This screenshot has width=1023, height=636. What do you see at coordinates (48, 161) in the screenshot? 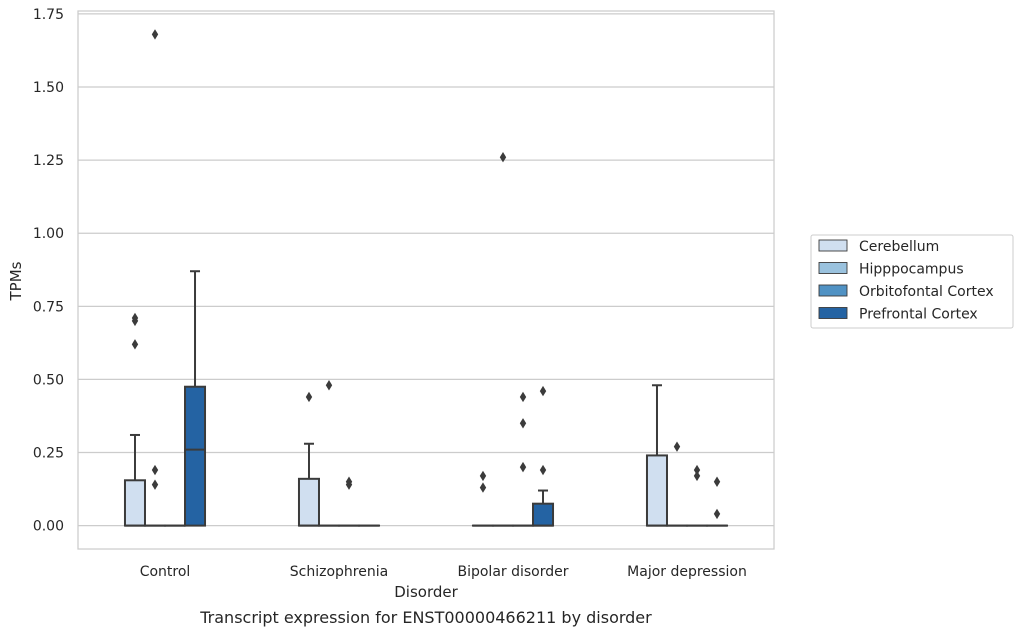
I see `y-tick-label: 1.25` at bounding box center [48, 161].